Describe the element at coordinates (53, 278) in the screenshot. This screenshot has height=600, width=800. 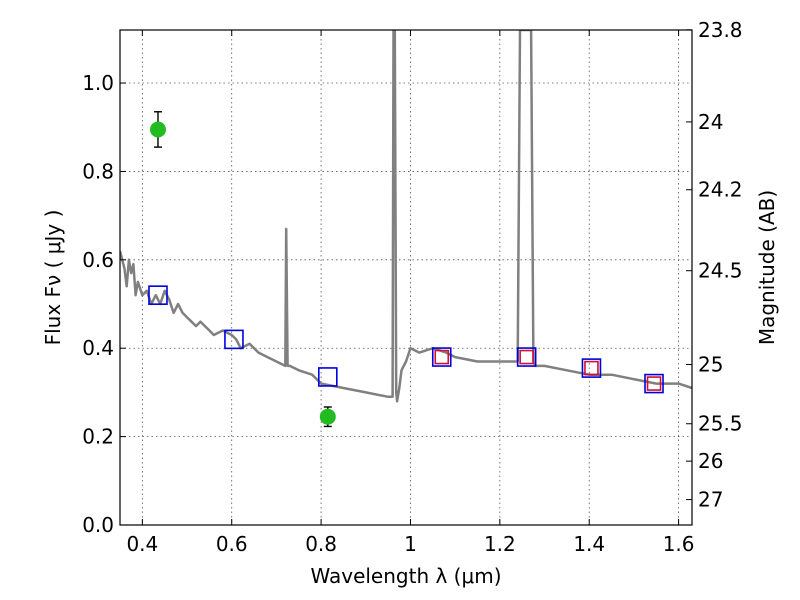
I see `y-axis-label: Flux Fν ( μJy )` at that location.